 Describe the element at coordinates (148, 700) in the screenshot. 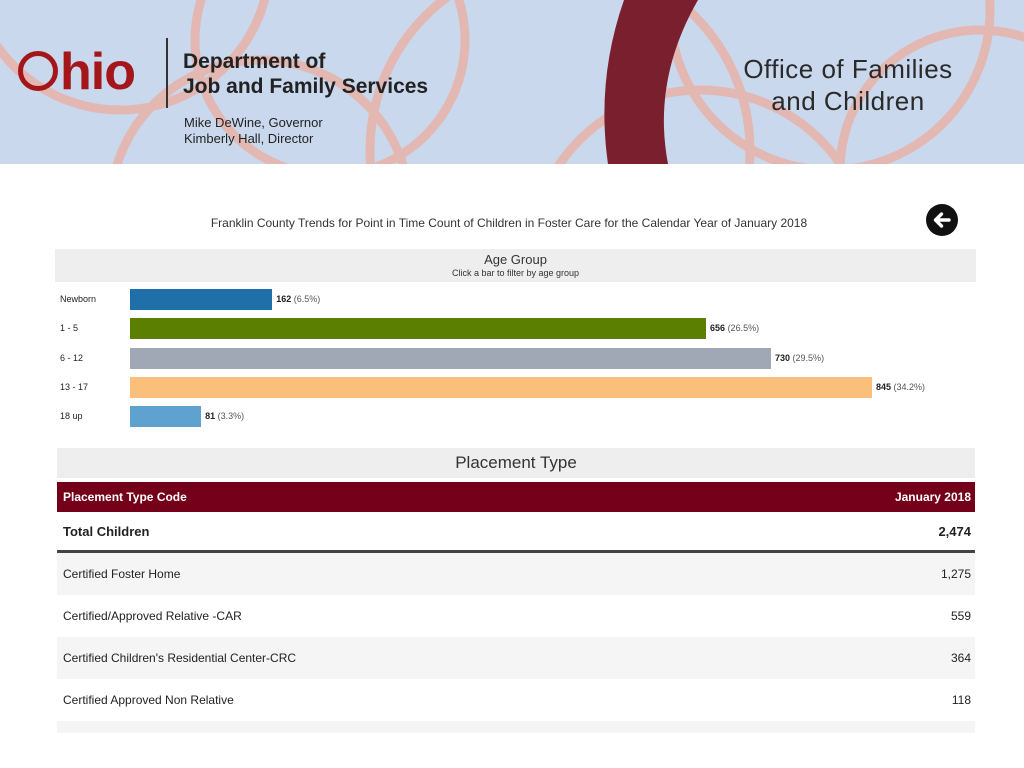

I see `row-label: Certified Approved Non Relative` at that location.